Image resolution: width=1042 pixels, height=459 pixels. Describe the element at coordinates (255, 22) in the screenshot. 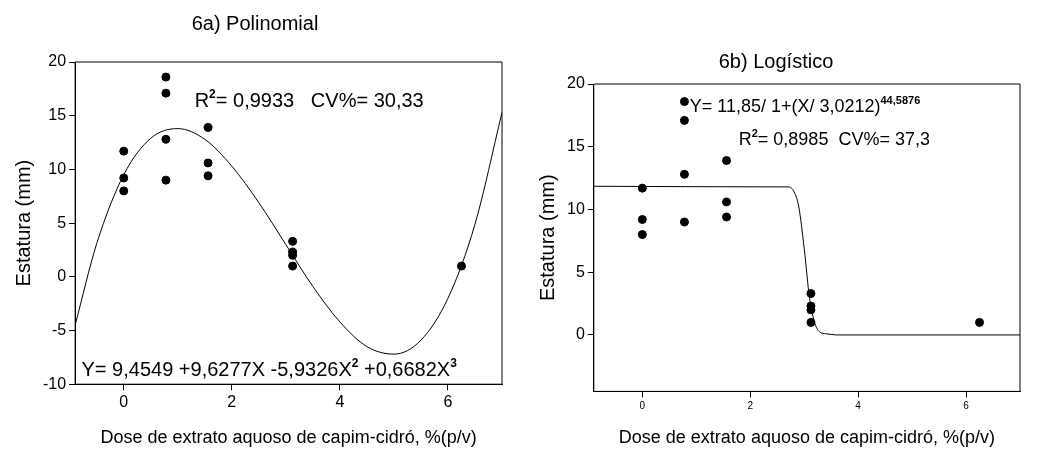

I see `chart-title: 6a) Polinomial` at that location.